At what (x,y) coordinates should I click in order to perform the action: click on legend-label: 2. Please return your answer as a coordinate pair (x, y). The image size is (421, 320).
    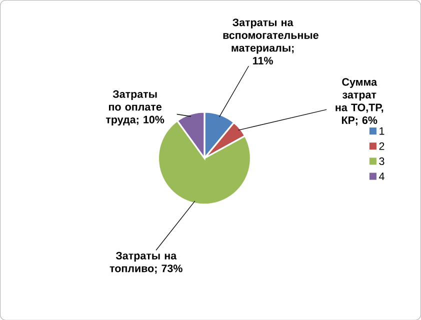
    Looking at the image, I should click on (381, 146).